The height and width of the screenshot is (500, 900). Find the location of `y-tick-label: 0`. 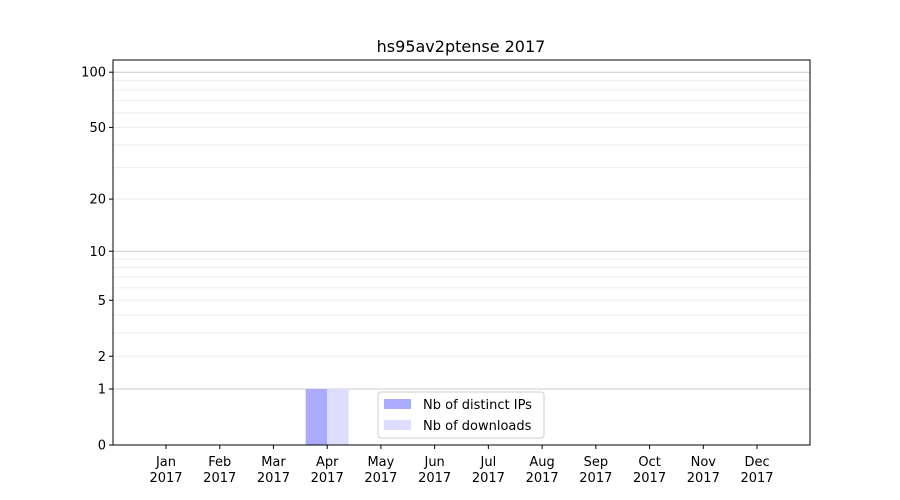

y-tick-label: 0 is located at coordinates (102, 446).